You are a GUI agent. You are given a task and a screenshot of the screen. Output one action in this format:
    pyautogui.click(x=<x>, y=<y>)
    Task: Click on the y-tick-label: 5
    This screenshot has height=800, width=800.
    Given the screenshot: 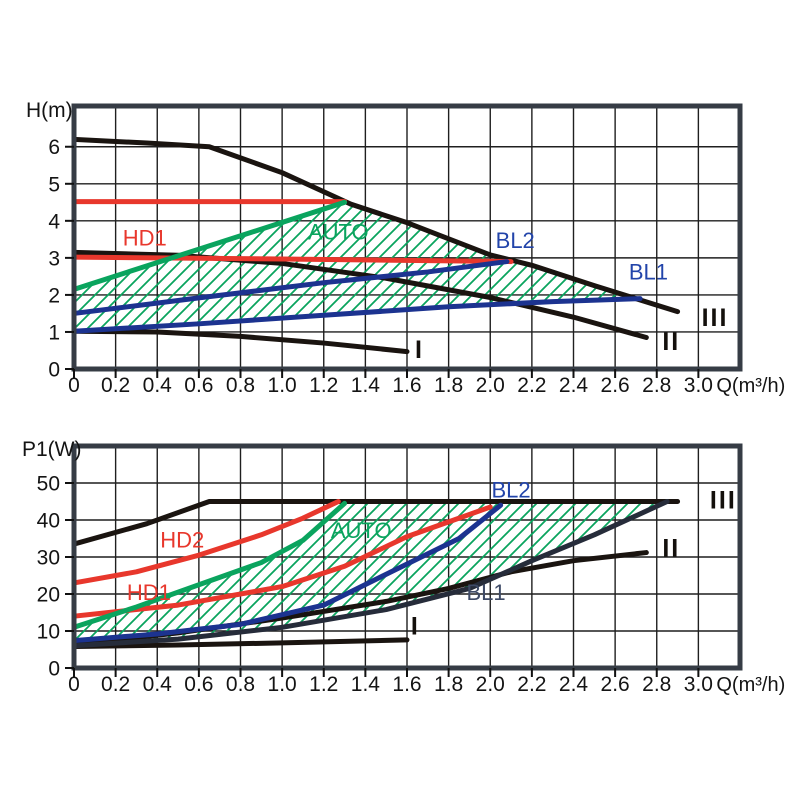 What is the action you would take?
    pyautogui.click(x=54, y=184)
    